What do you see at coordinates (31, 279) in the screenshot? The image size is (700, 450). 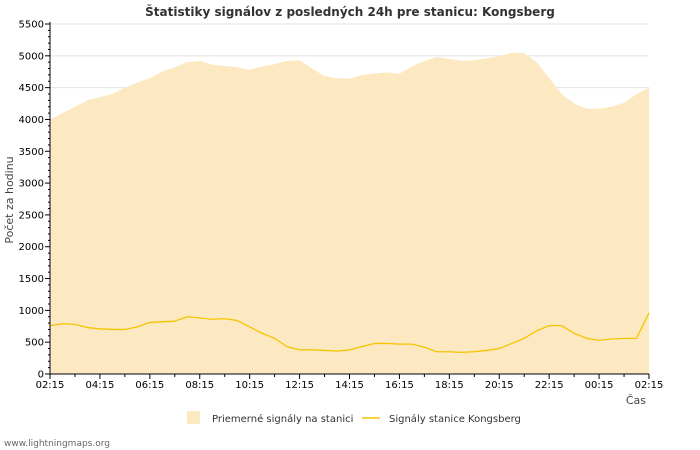 I see `y-tick-label-1500: 1500` at bounding box center [31, 279].